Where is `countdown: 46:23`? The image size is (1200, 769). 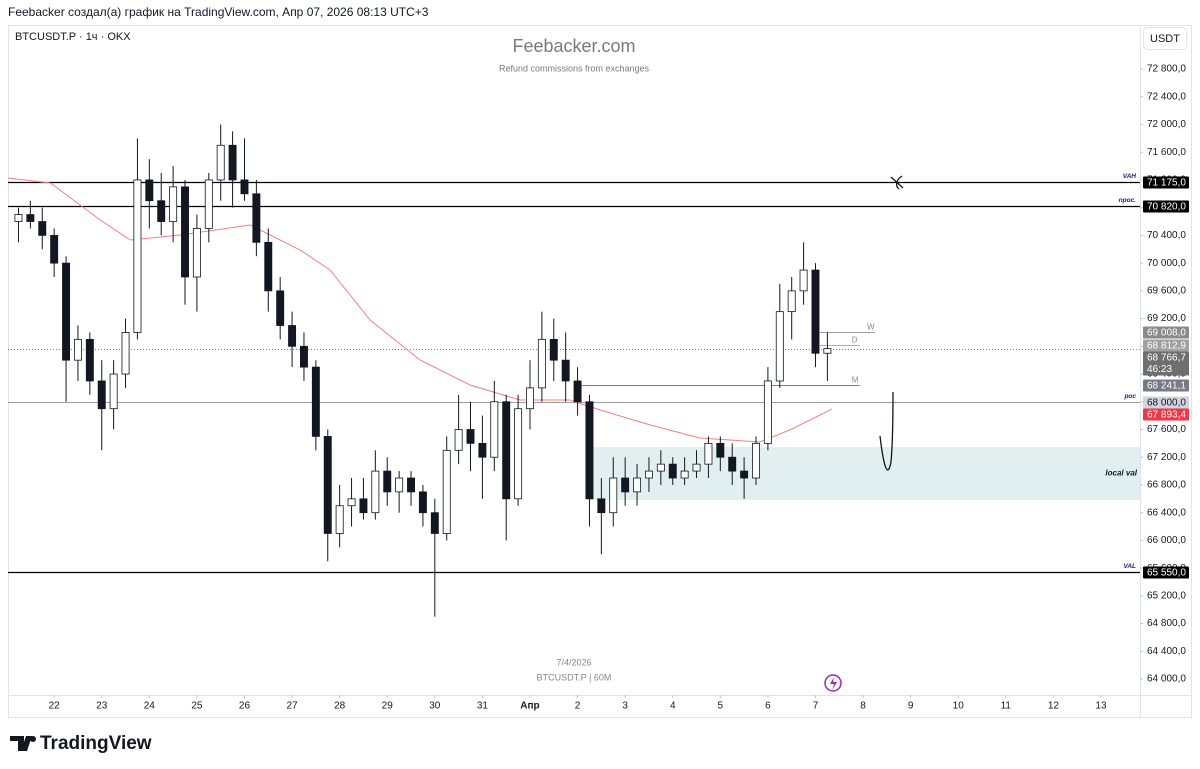 countdown: 46:23 is located at coordinates (1159, 369).